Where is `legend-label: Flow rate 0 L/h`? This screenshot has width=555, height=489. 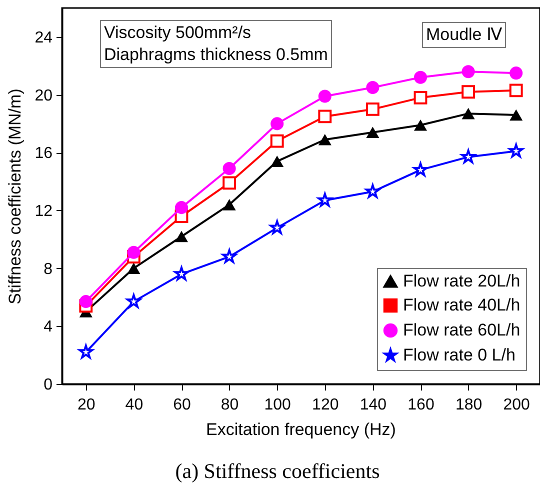 legend-label: Flow rate 0 L/h is located at coordinates (459, 355).